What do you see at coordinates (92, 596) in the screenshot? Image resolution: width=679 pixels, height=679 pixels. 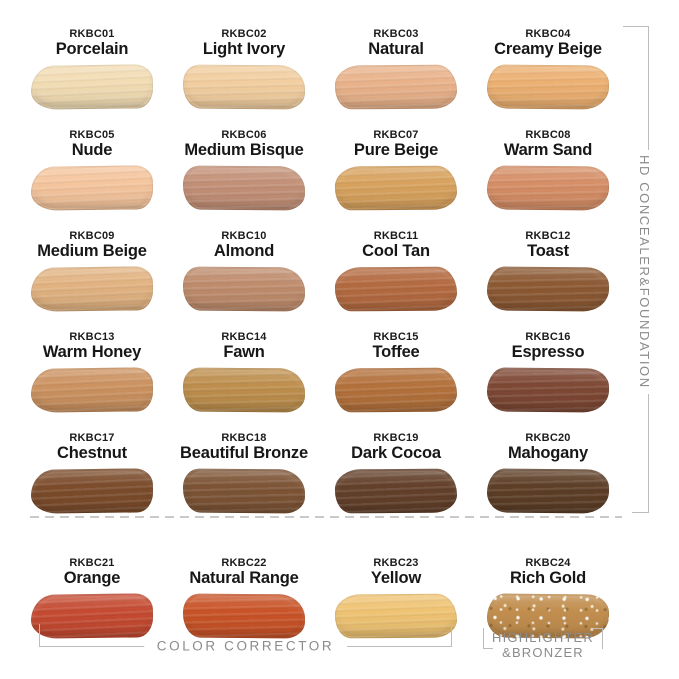 I see `shade-cell: RKBC21 Orange` at bounding box center [92, 596].